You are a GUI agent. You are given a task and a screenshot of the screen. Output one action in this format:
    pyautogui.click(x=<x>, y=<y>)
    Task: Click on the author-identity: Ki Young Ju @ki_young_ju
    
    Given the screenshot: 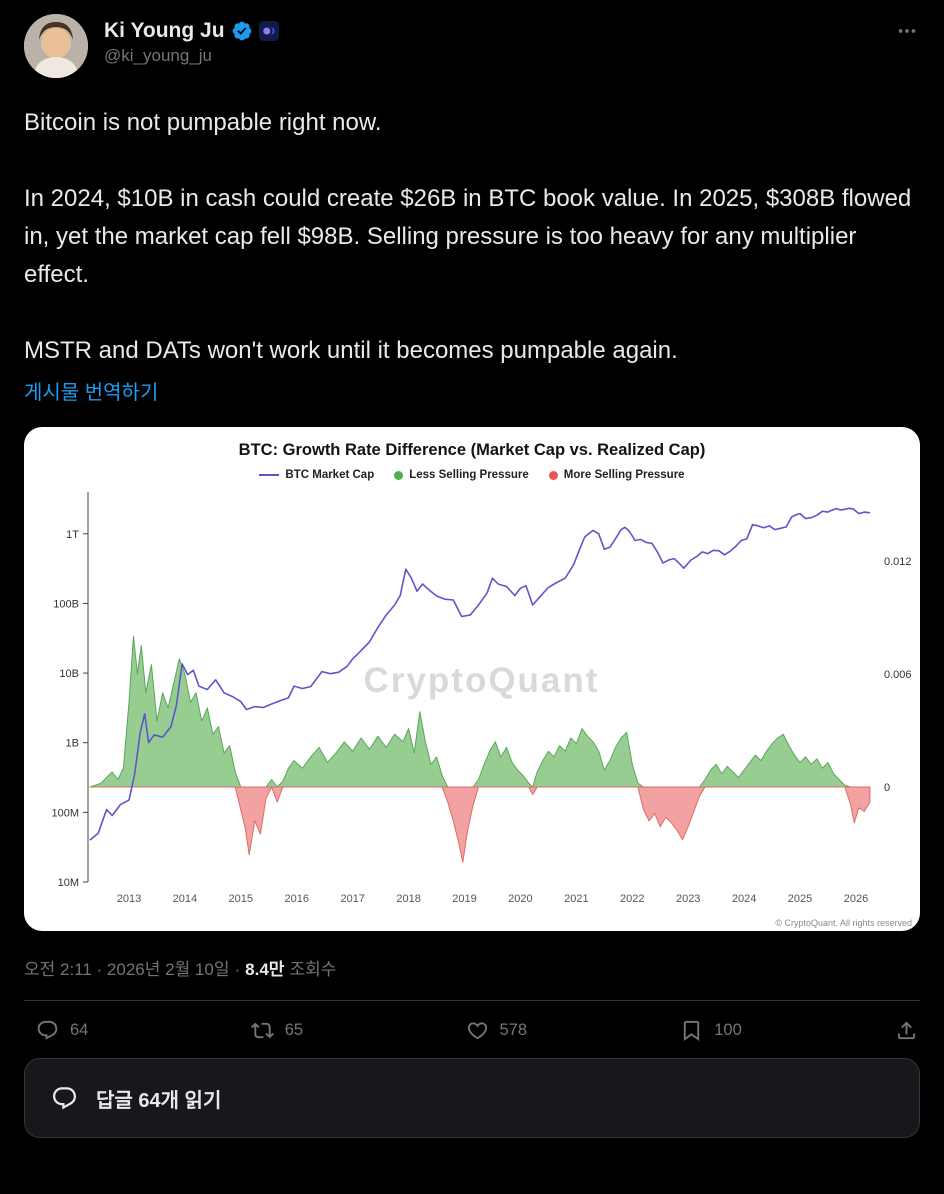 What is the action you would take?
    pyautogui.click(x=191, y=40)
    